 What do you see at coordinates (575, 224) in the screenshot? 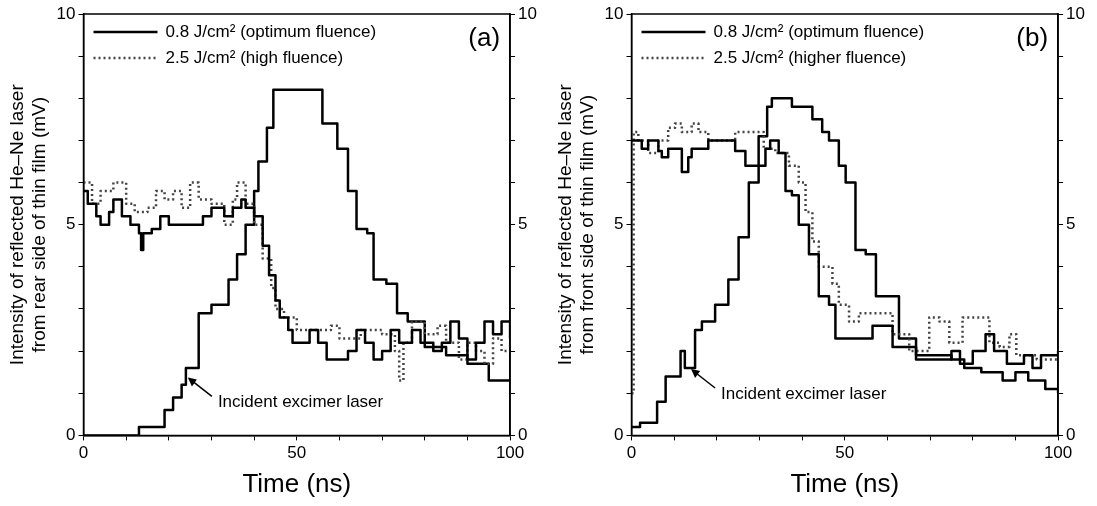
I see `y-axis-title: Intensity of reflected He–Ne laser from front side of thin film (mV)` at bounding box center [575, 224].